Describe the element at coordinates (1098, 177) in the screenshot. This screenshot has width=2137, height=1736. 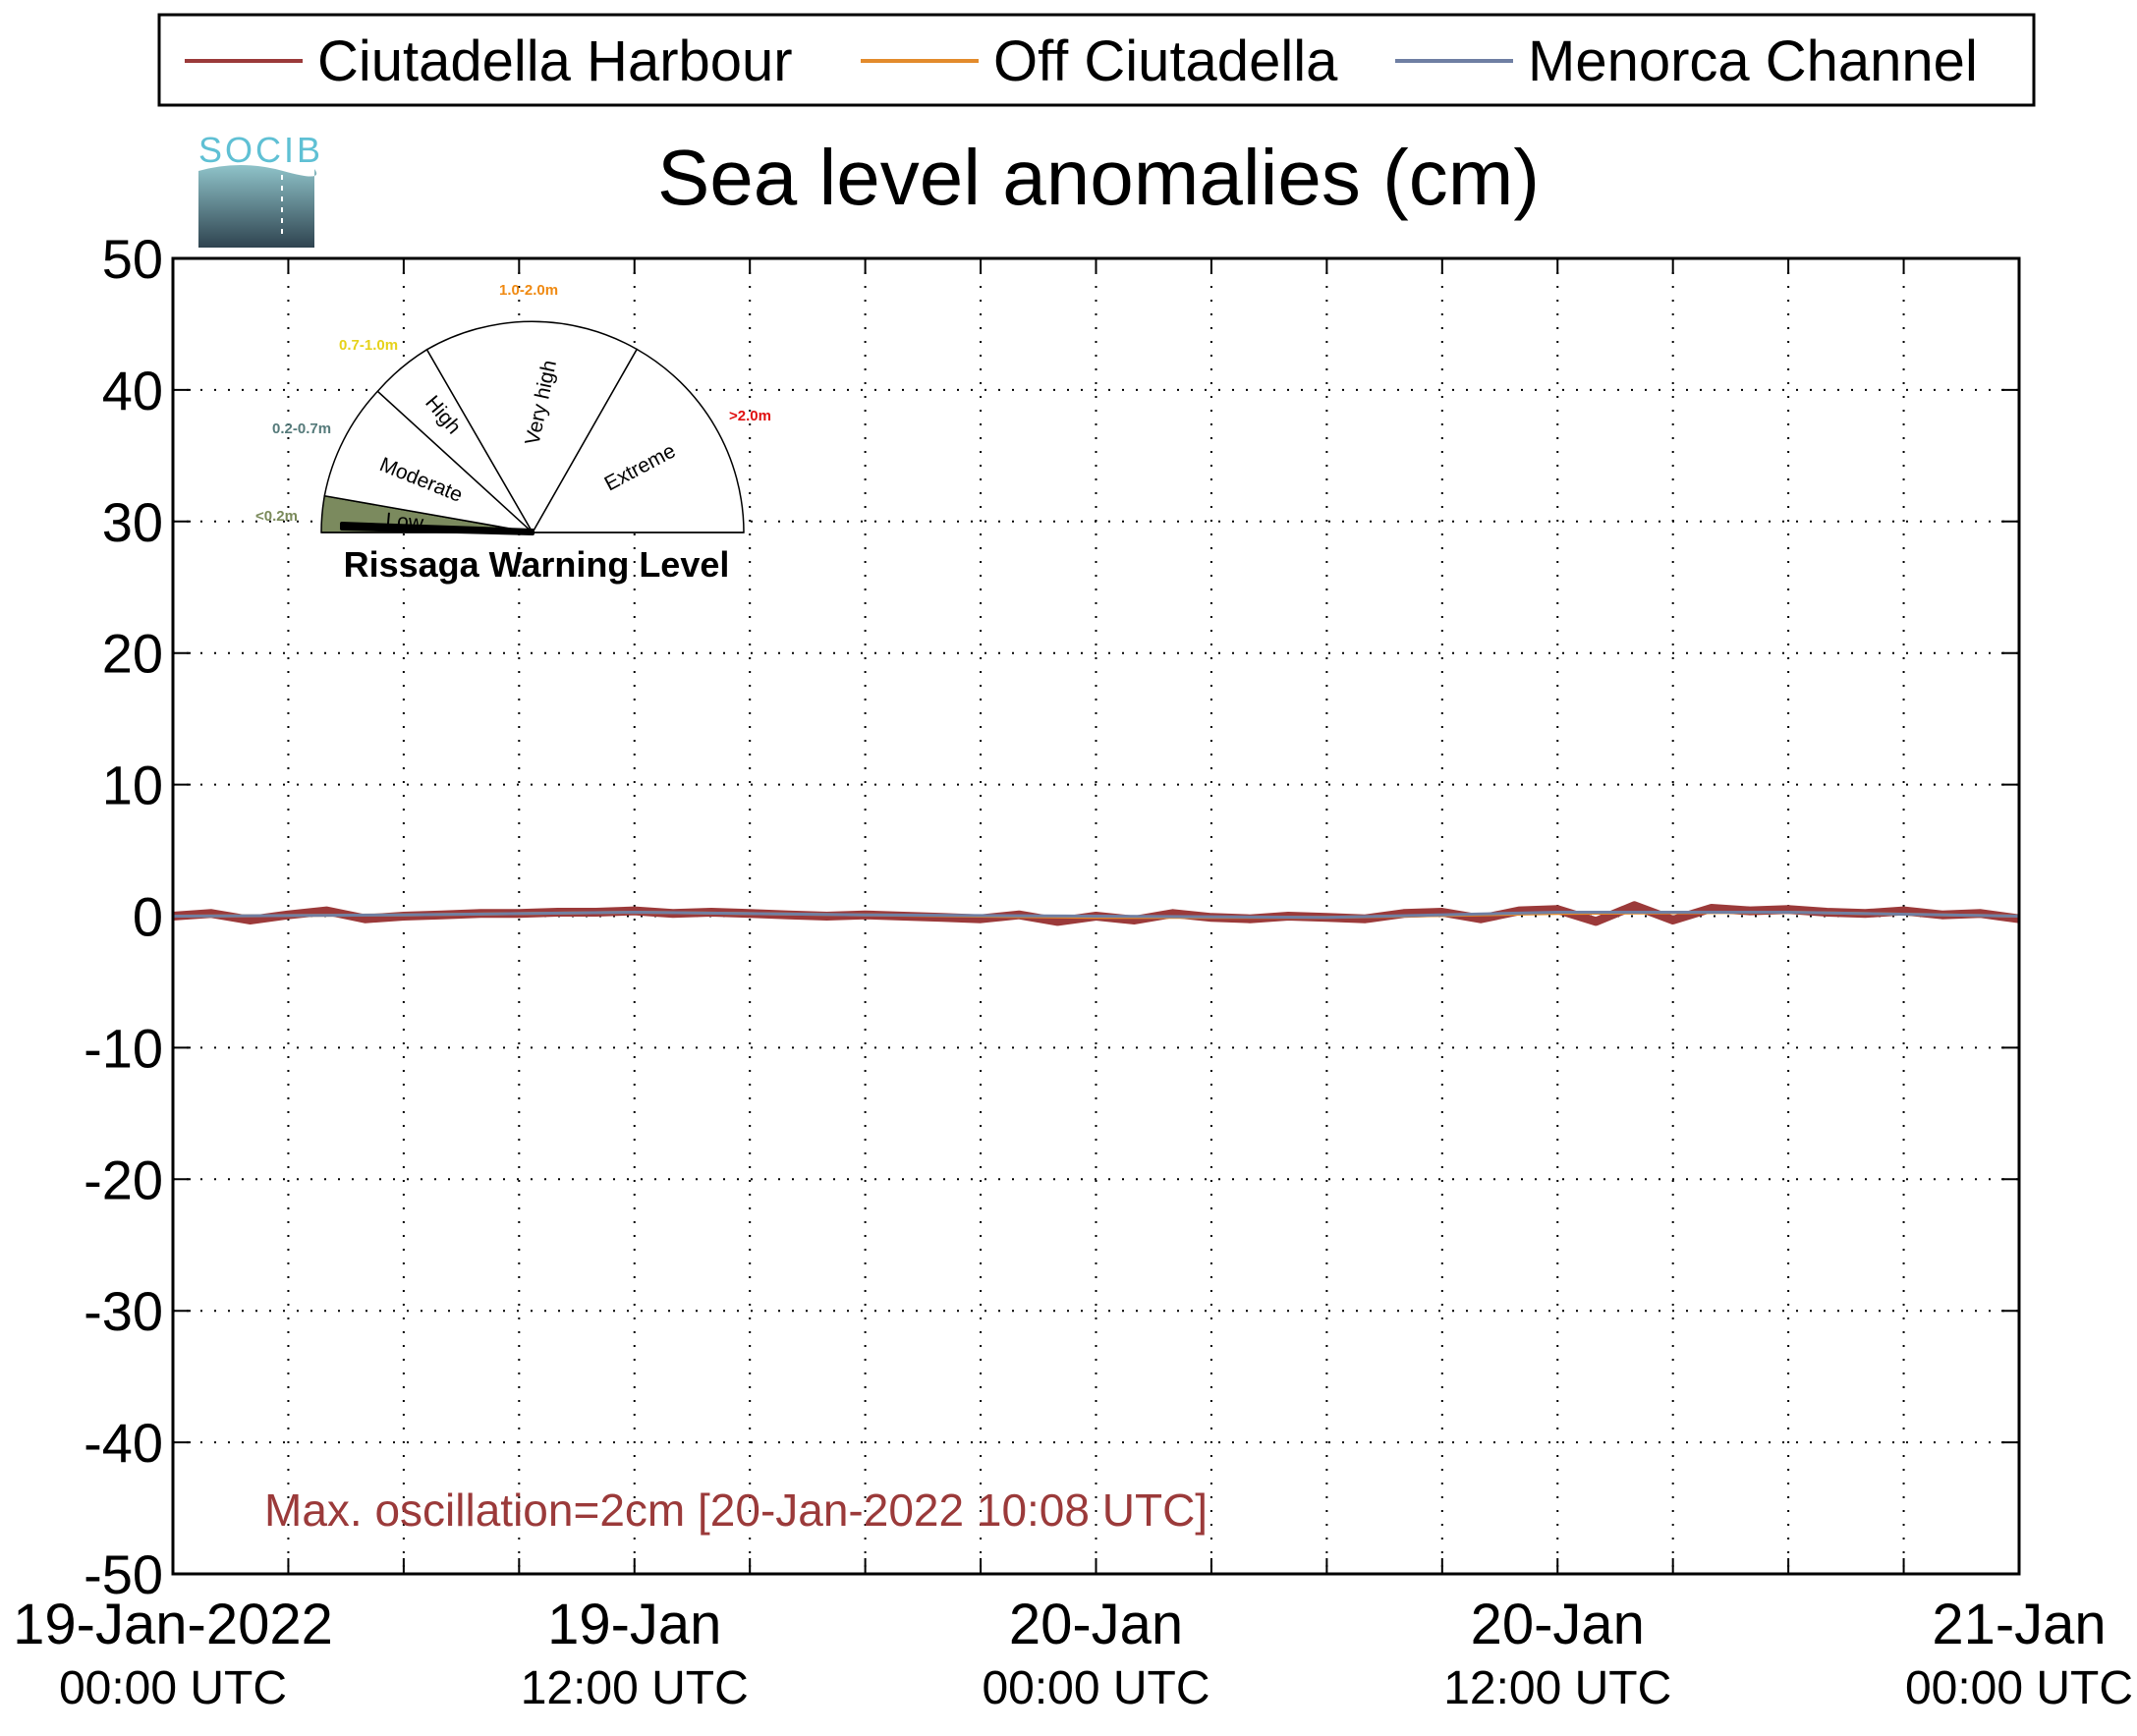
I see `chart-title: Sea level anomalies (cm)` at that location.